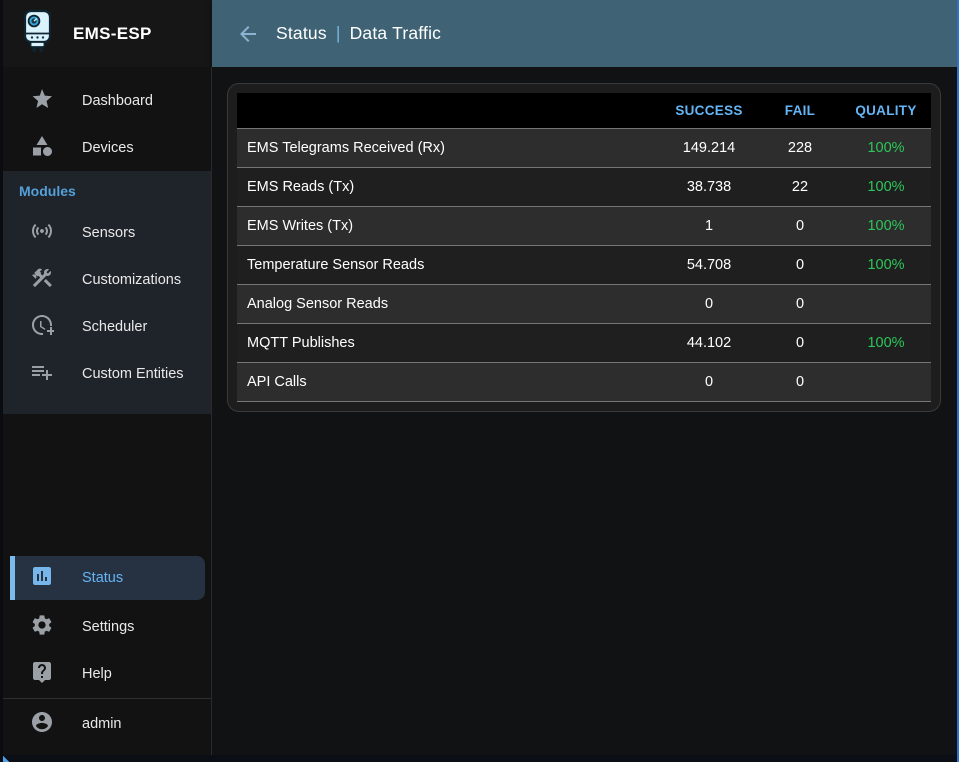 This screenshot has width=959, height=762. I want to click on sidebar-item-settings: Settings, so click(107, 626).